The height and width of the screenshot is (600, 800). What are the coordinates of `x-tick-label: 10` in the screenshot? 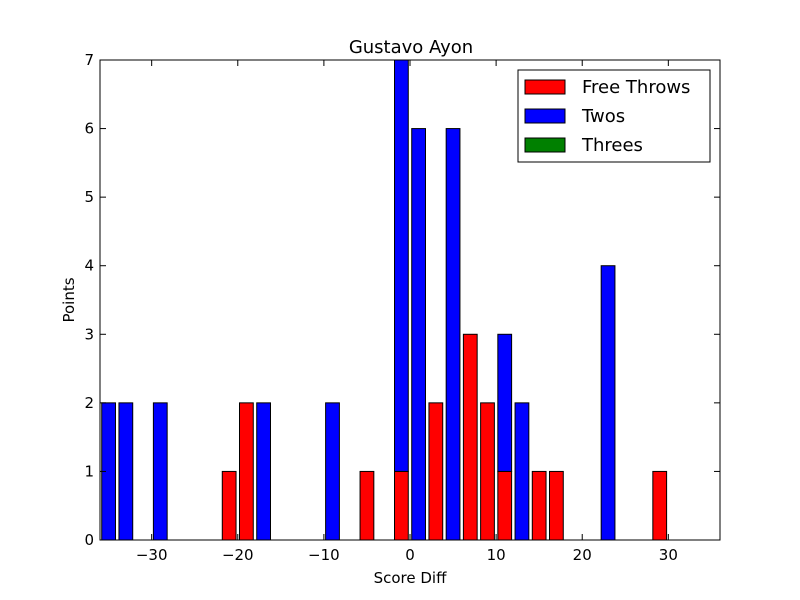 It's located at (496, 555).